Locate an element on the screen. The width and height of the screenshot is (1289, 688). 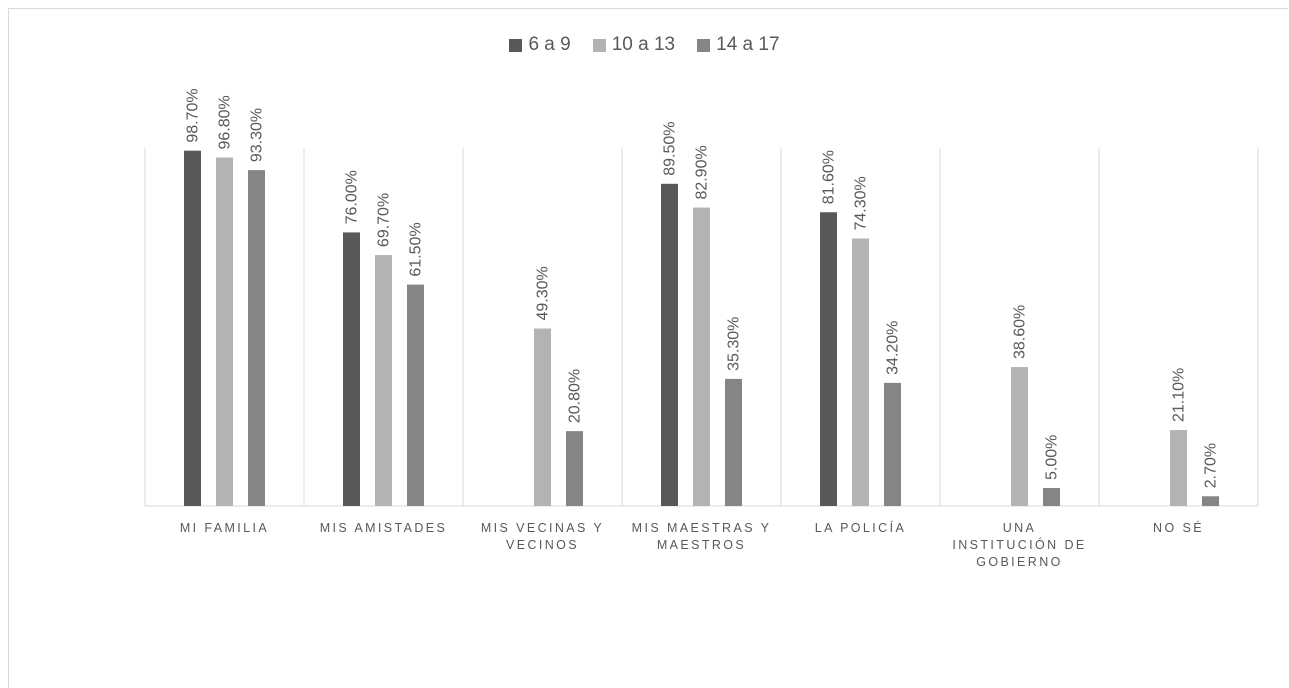
value-label-4-0: 81.60% is located at coordinates (829, 177).